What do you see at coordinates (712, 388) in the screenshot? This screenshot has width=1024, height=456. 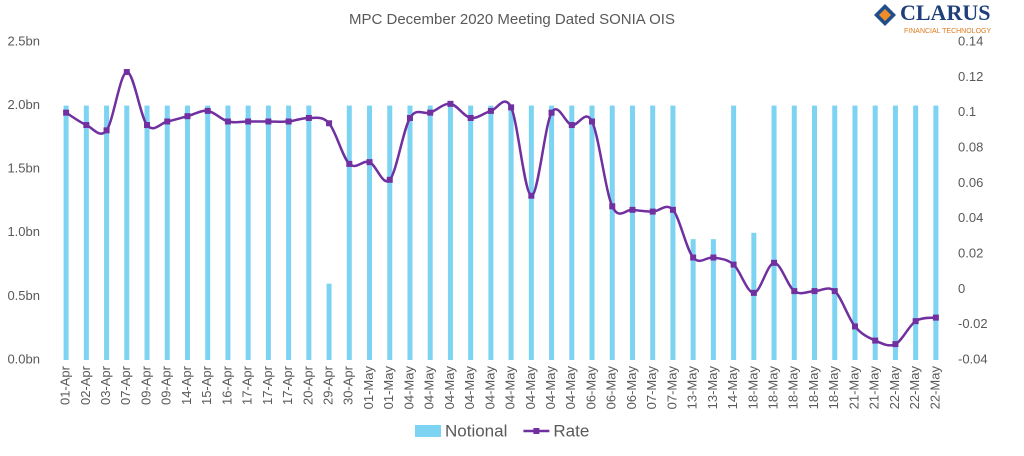 I see `x-tick-label: 13-May` at bounding box center [712, 388].